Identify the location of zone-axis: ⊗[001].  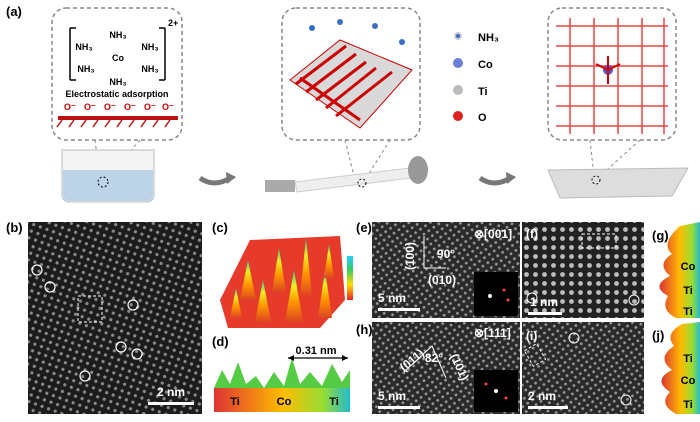
(493, 234).